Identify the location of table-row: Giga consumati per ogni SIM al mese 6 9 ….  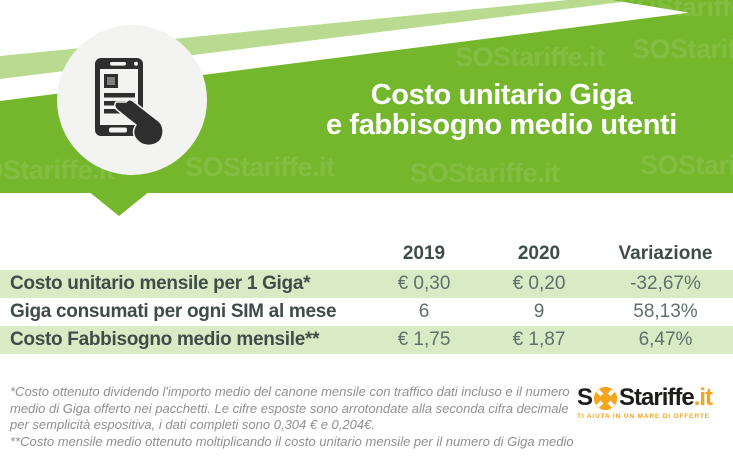
(366, 312).